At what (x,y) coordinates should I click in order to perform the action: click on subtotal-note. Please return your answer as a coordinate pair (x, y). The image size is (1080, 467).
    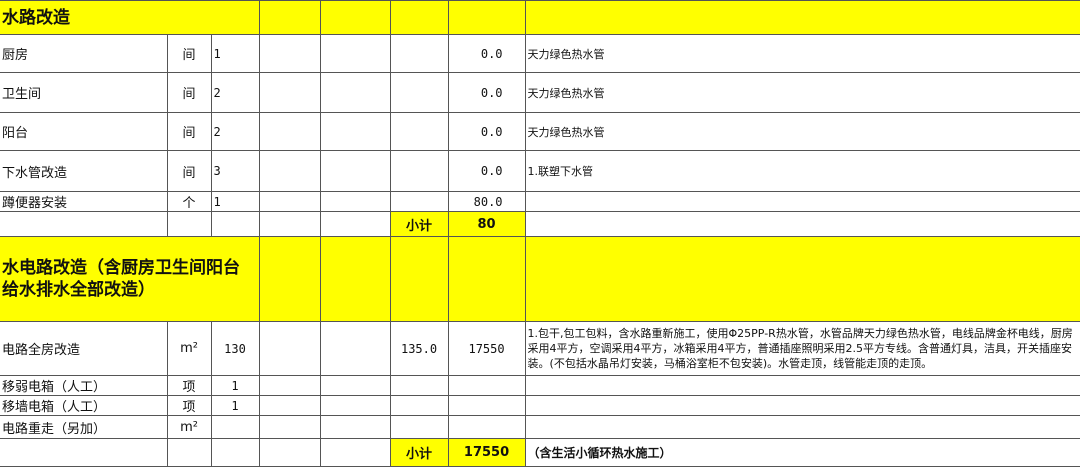
    Looking at the image, I should click on (802, 224).